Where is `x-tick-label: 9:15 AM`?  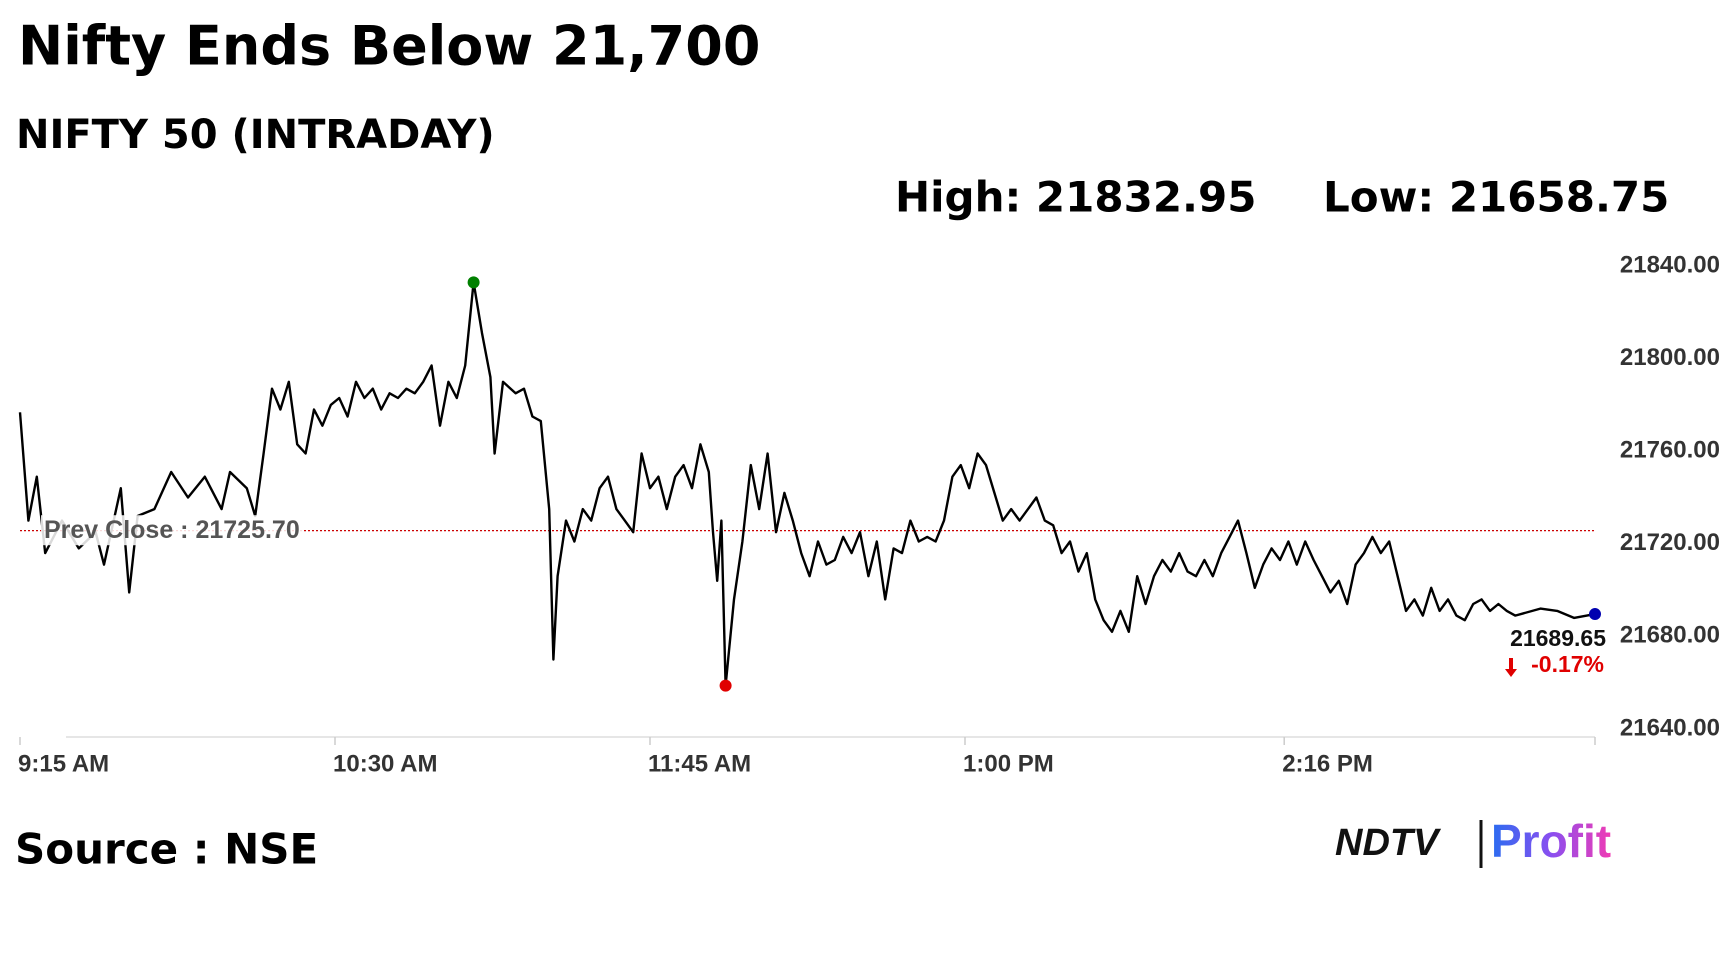
x-tick-label: 9:15 AM is located at coordinates (63, 763).